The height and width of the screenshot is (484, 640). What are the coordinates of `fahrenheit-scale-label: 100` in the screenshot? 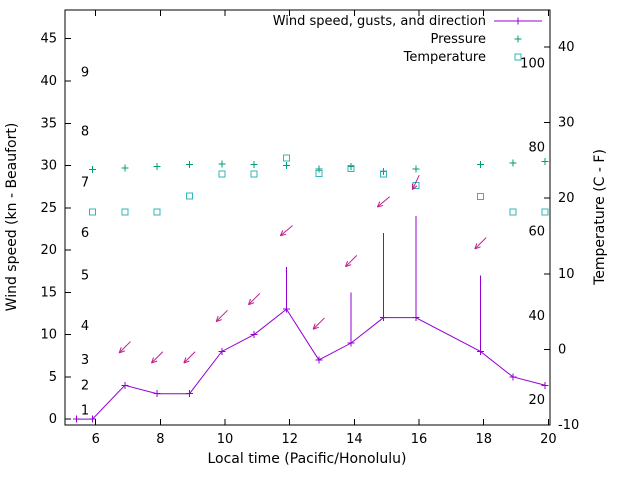 It's located at (532, 64).